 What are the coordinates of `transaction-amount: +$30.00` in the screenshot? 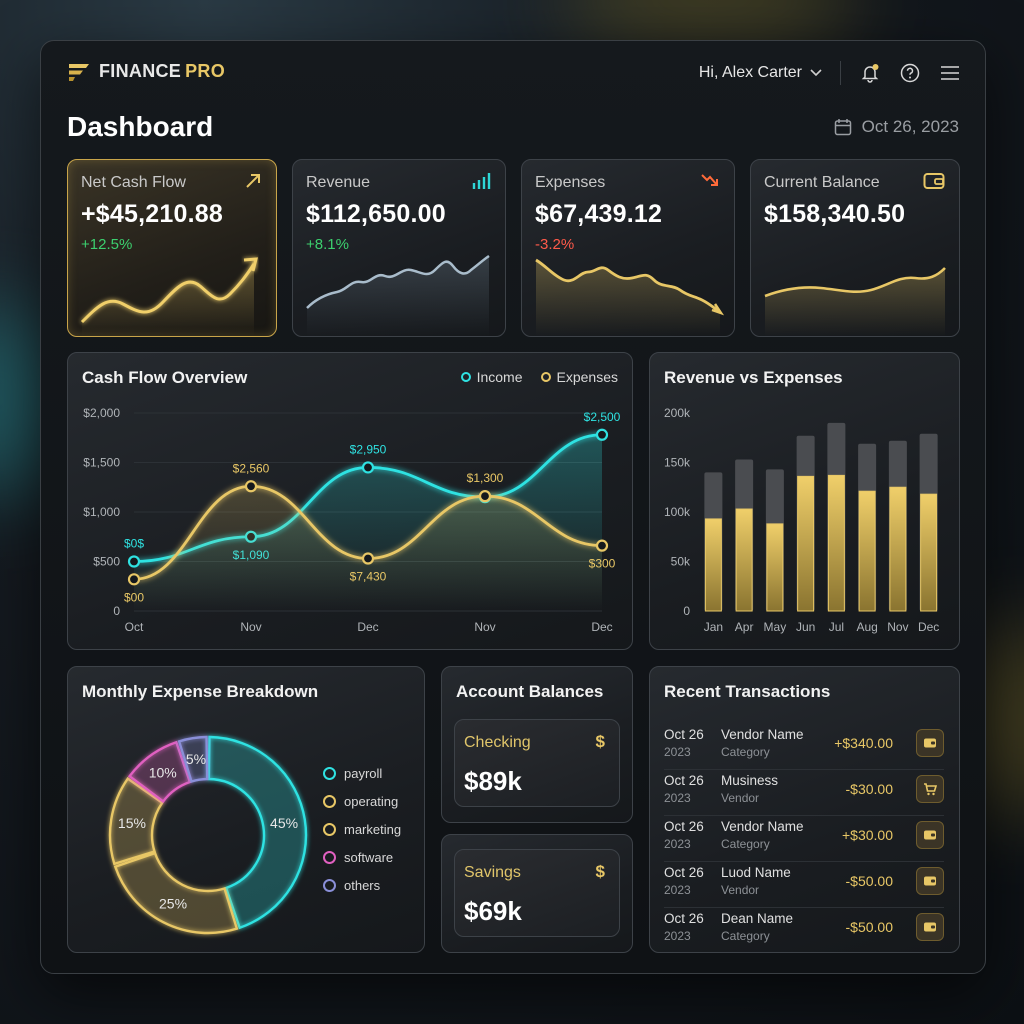 It's located at (867, 835).